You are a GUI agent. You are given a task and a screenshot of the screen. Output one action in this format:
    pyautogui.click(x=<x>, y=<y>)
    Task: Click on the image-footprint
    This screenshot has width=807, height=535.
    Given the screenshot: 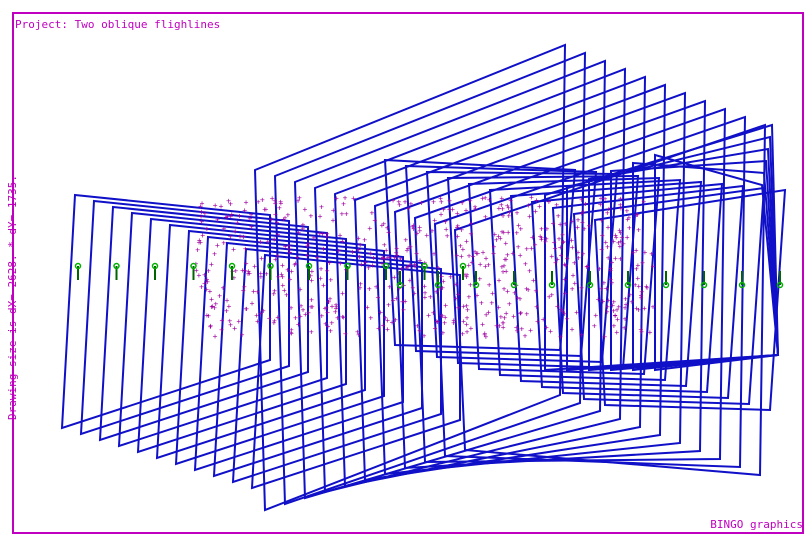 What is the action you would take?
    pyautogui.click(x=260, y=341)
    